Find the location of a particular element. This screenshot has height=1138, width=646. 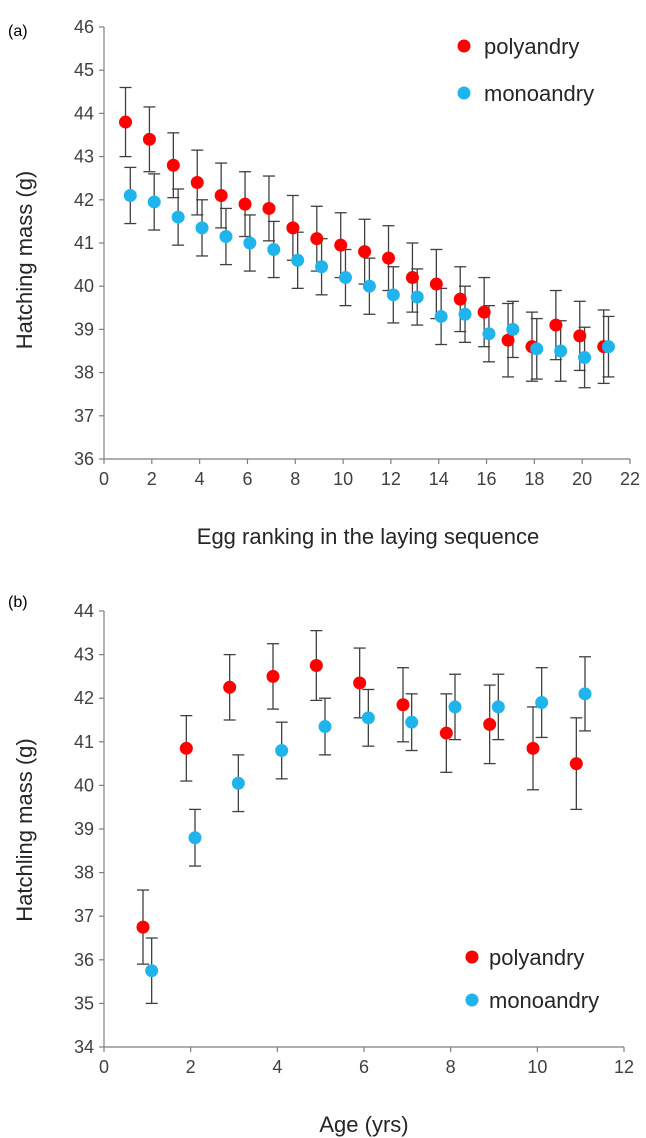

panel-a-x-tick-label: 6 is located at coordinates (247, 479).